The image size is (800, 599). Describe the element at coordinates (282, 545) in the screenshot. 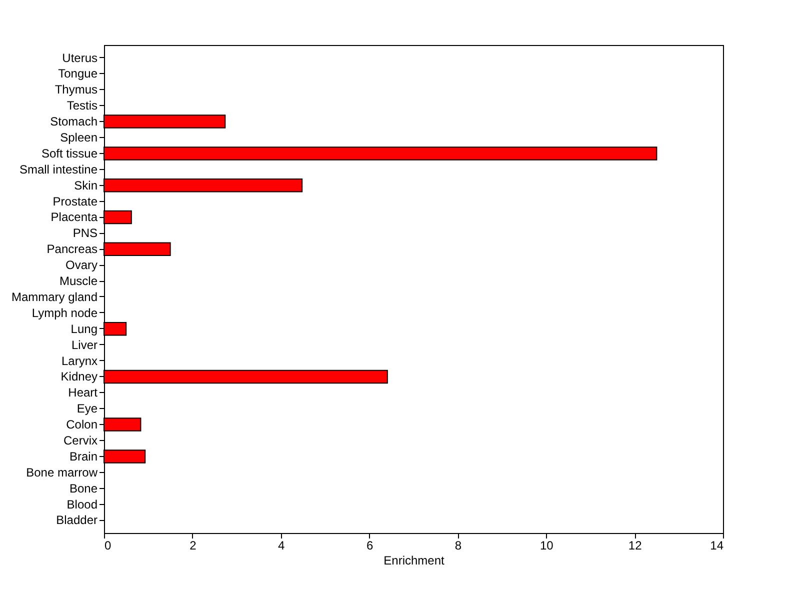

I see `x-tick-label: 4` at that location.